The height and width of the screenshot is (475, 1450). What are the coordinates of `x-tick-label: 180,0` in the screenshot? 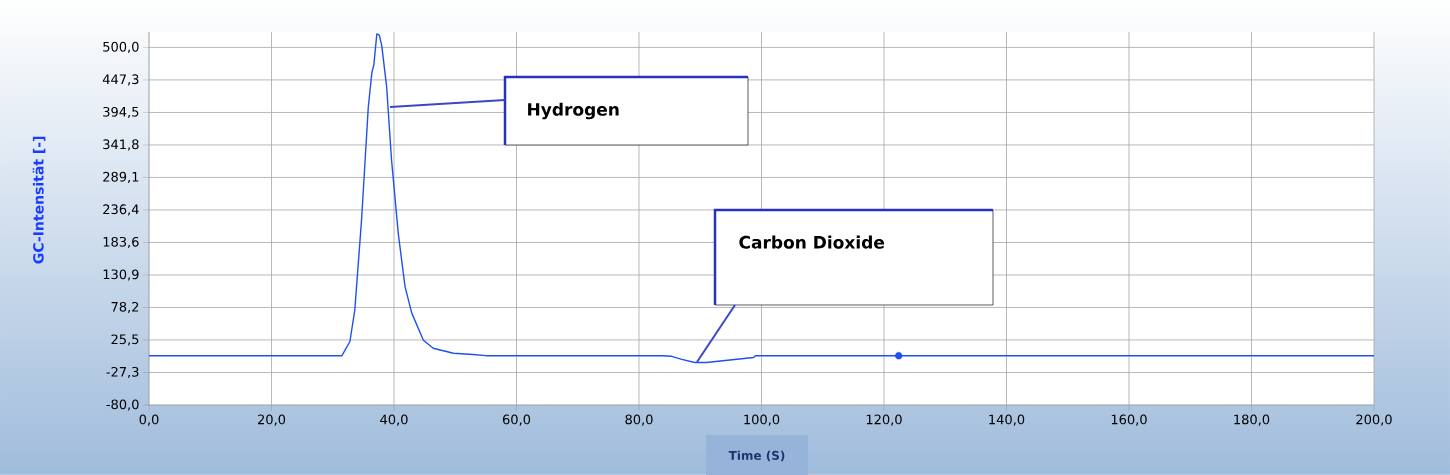 It's located at (1252, 420).